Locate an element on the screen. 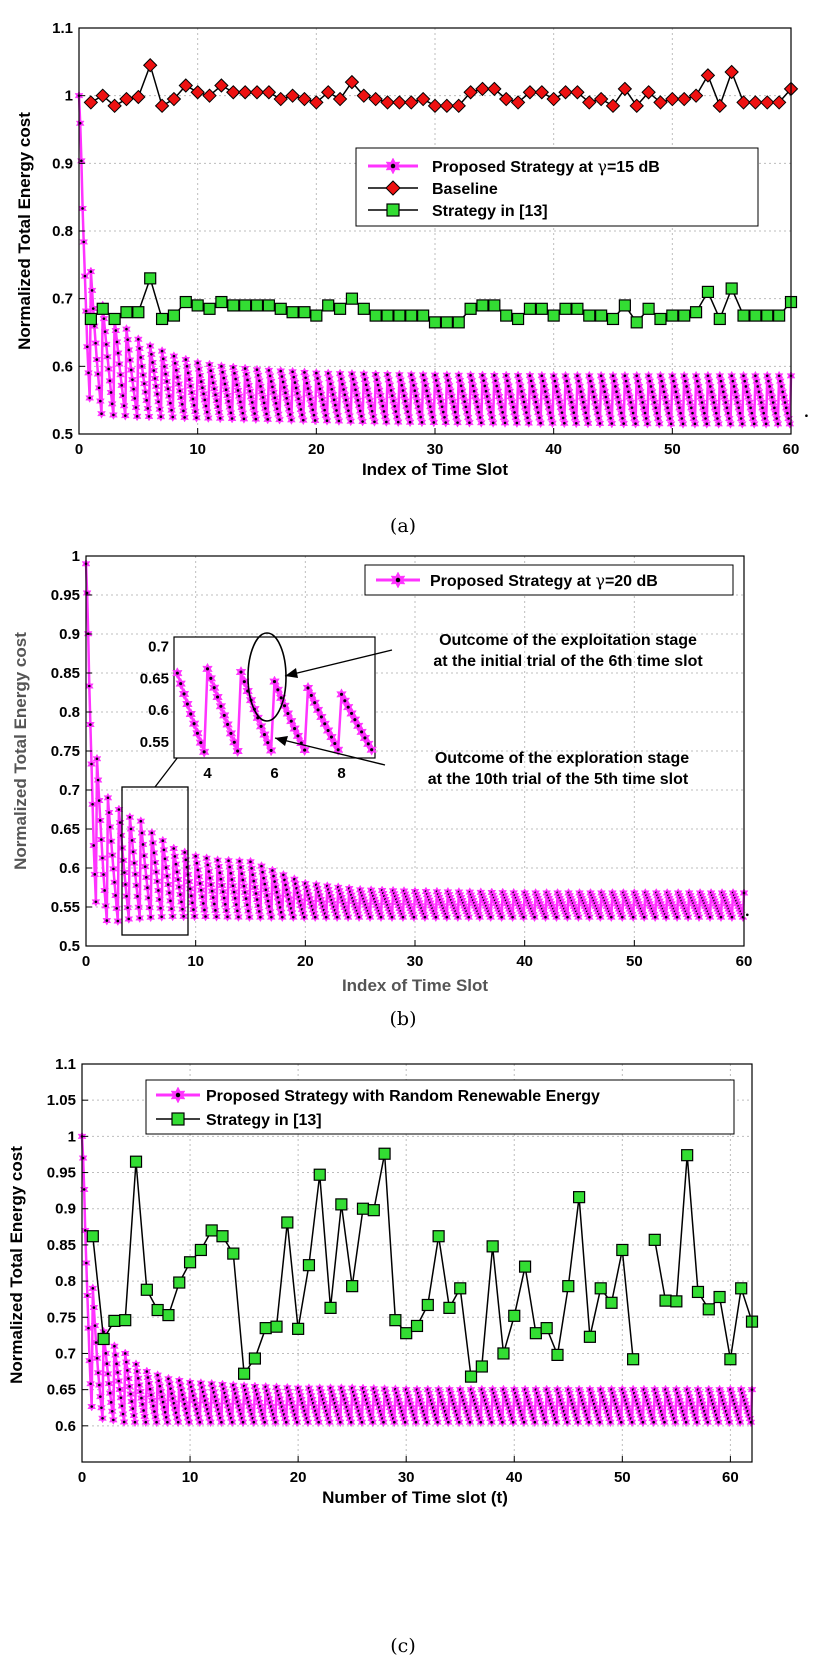  y-tick-label: 0.95 is located at coordinates (65, 595).